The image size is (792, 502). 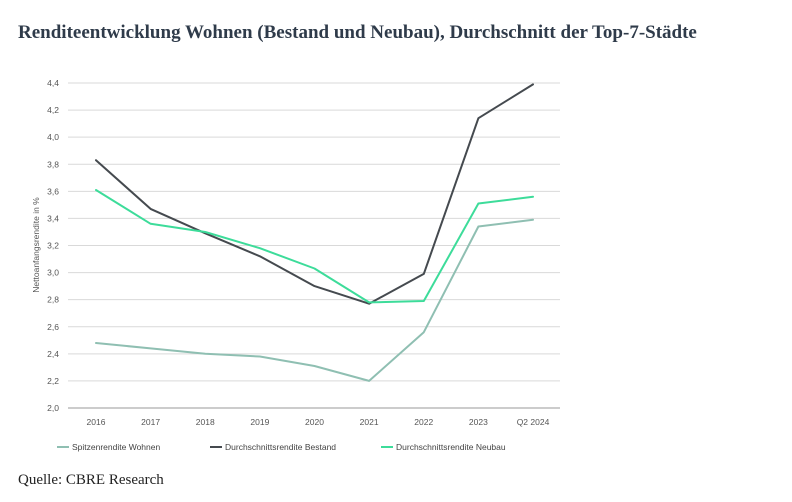 I want to click on y-axis-label: Nettoanfangsrendite in %, so click(x=36, y=245).